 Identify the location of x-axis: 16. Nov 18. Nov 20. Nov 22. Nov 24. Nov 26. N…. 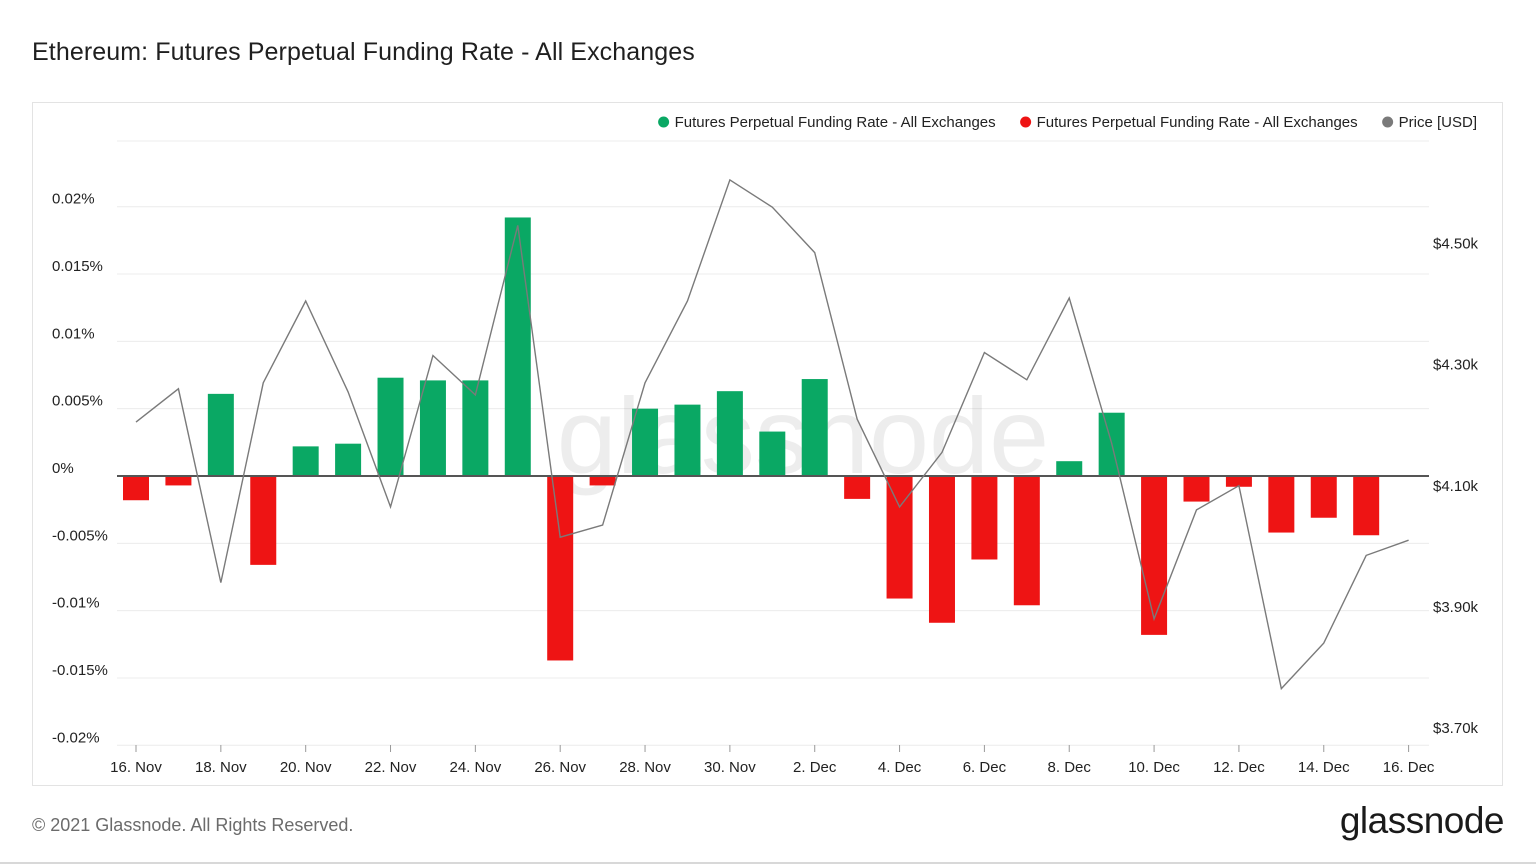
(772, 760).